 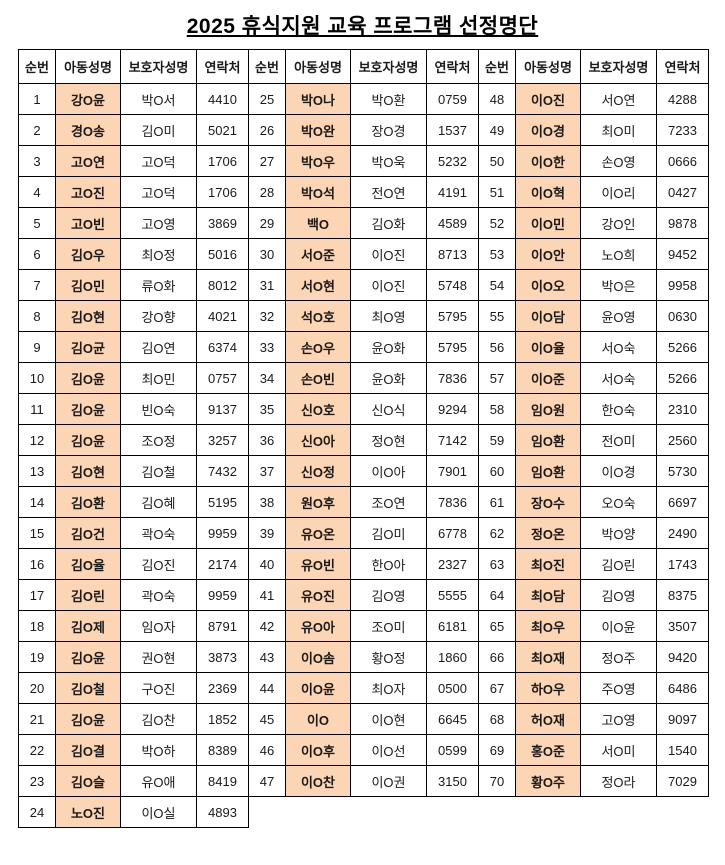 I want to click on cell-order-number: 47, so click(x=267, y=781).